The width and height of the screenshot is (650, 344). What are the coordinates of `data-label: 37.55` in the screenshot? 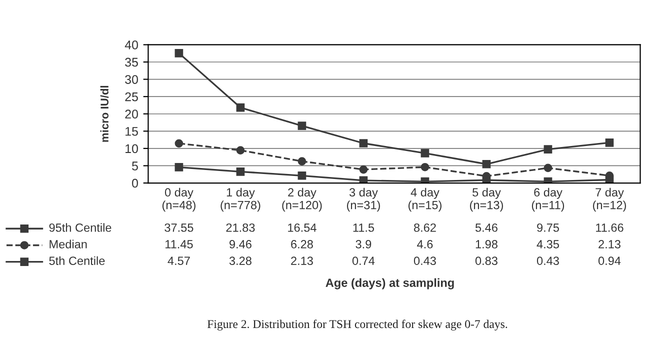 It's located at (179, 227).